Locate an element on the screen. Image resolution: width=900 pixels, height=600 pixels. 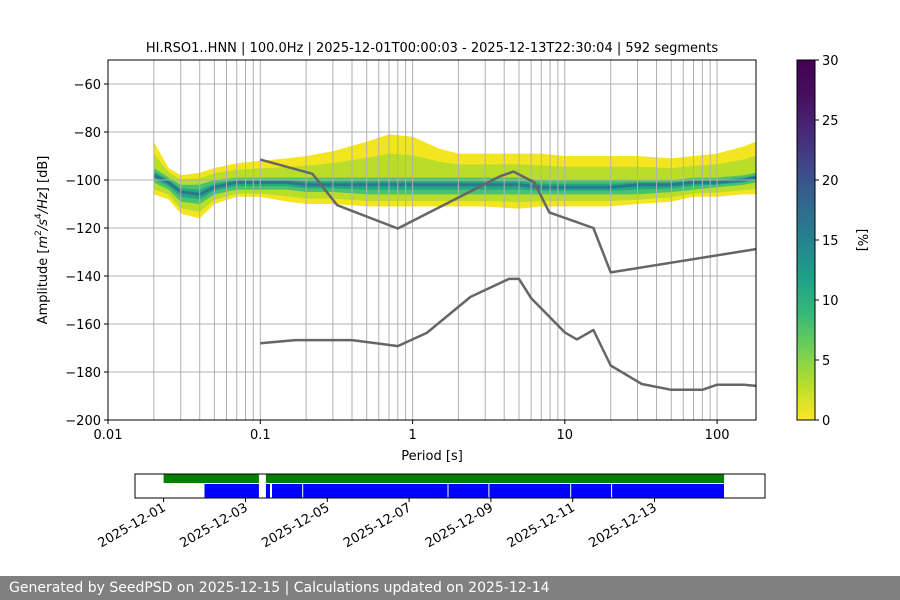
x-axis-label: Period [s] is located at coordinates (432, 456).